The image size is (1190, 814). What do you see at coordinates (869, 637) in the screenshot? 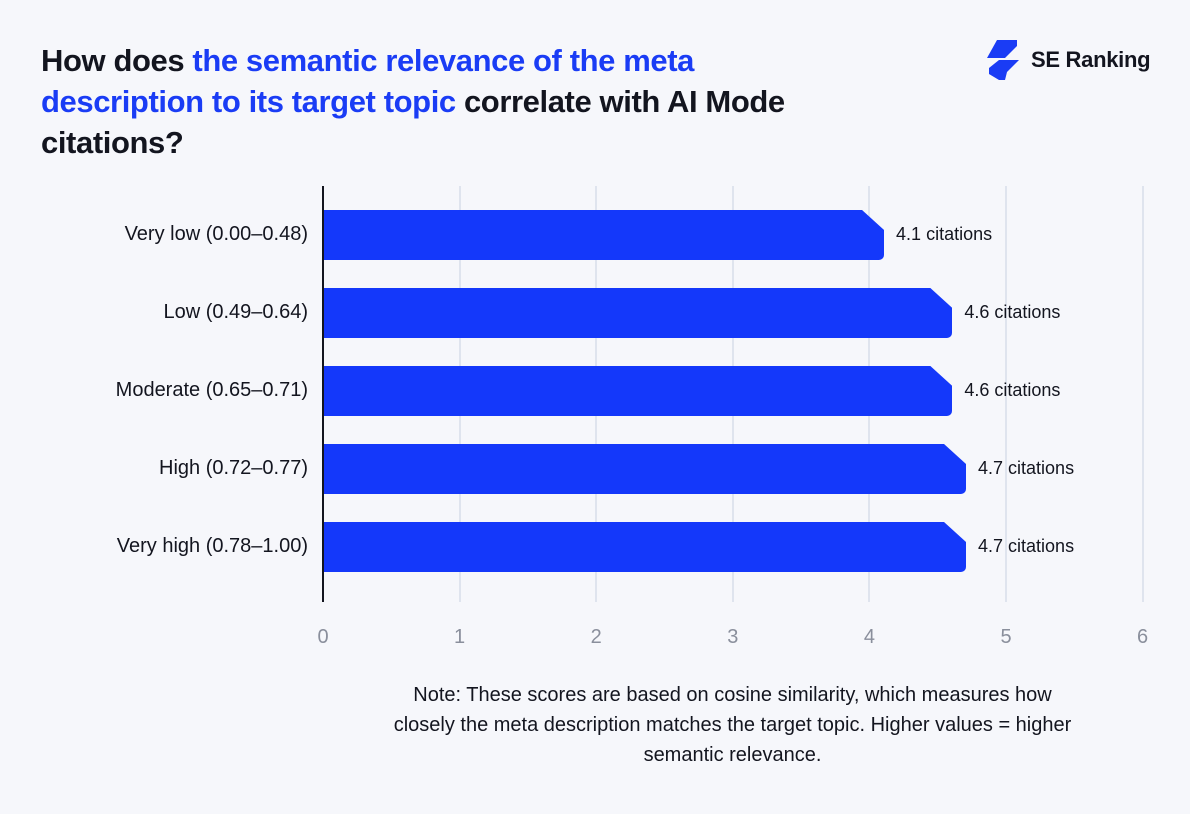
I see `x-tick-label: 4` at bounding box center [869, 637].